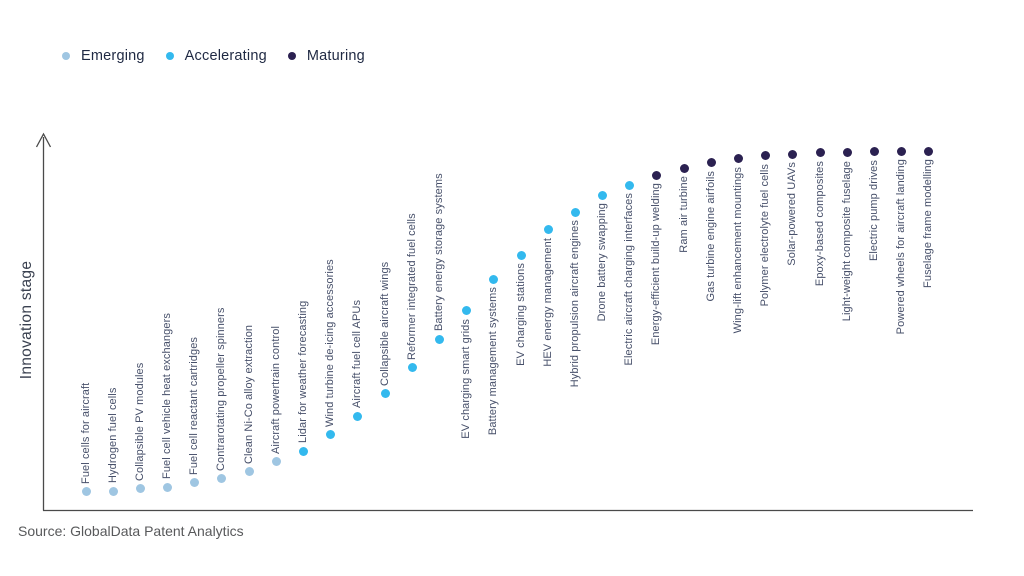 This screenshot has width=1024, height=576. What do you see at coordinates (335, 56) in the screenshot?
I see `legend-label: Maturing` at bounding box center [335, 56].